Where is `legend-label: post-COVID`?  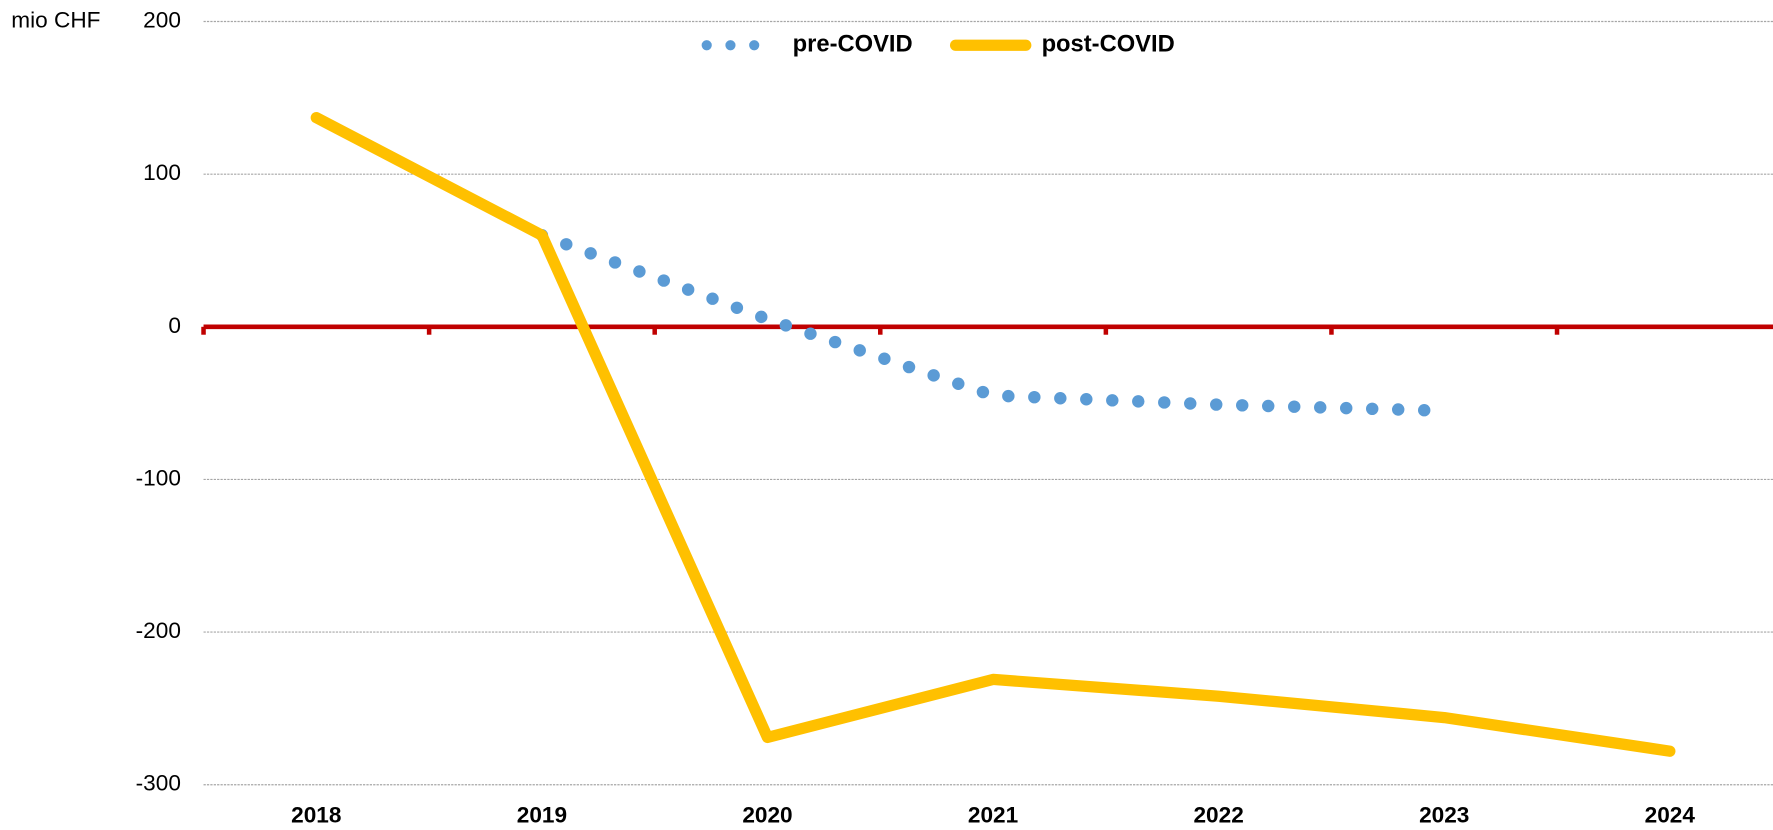
legend-label: post-COVID is located at coordinates (1108, 45).